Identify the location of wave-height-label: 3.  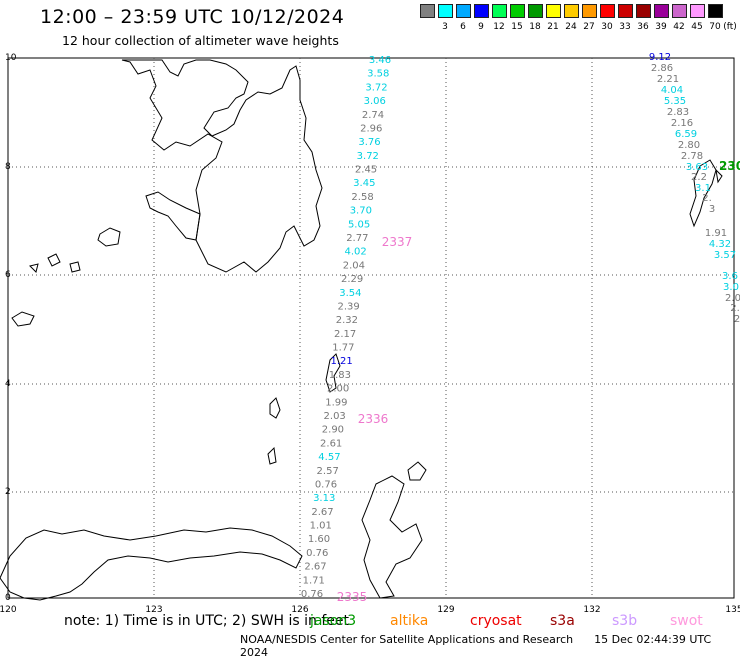
(712, 209).